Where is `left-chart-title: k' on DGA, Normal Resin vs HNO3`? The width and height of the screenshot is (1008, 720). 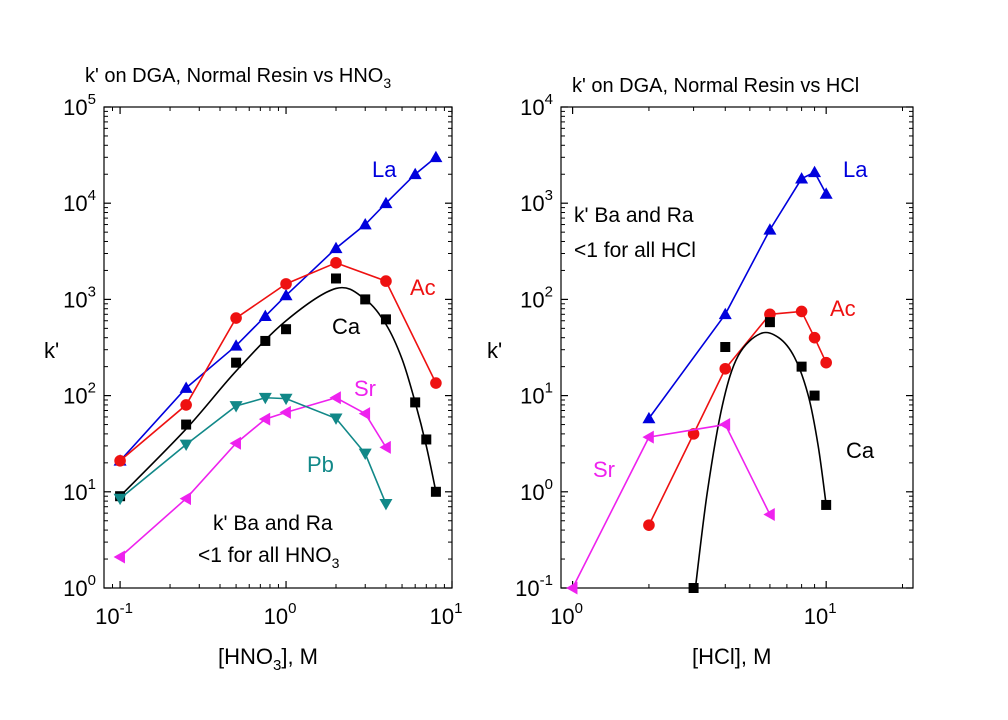
left-chart-title: k' on DGA, Normal Resin vs HNO3 is located at coordinates (238, 78).